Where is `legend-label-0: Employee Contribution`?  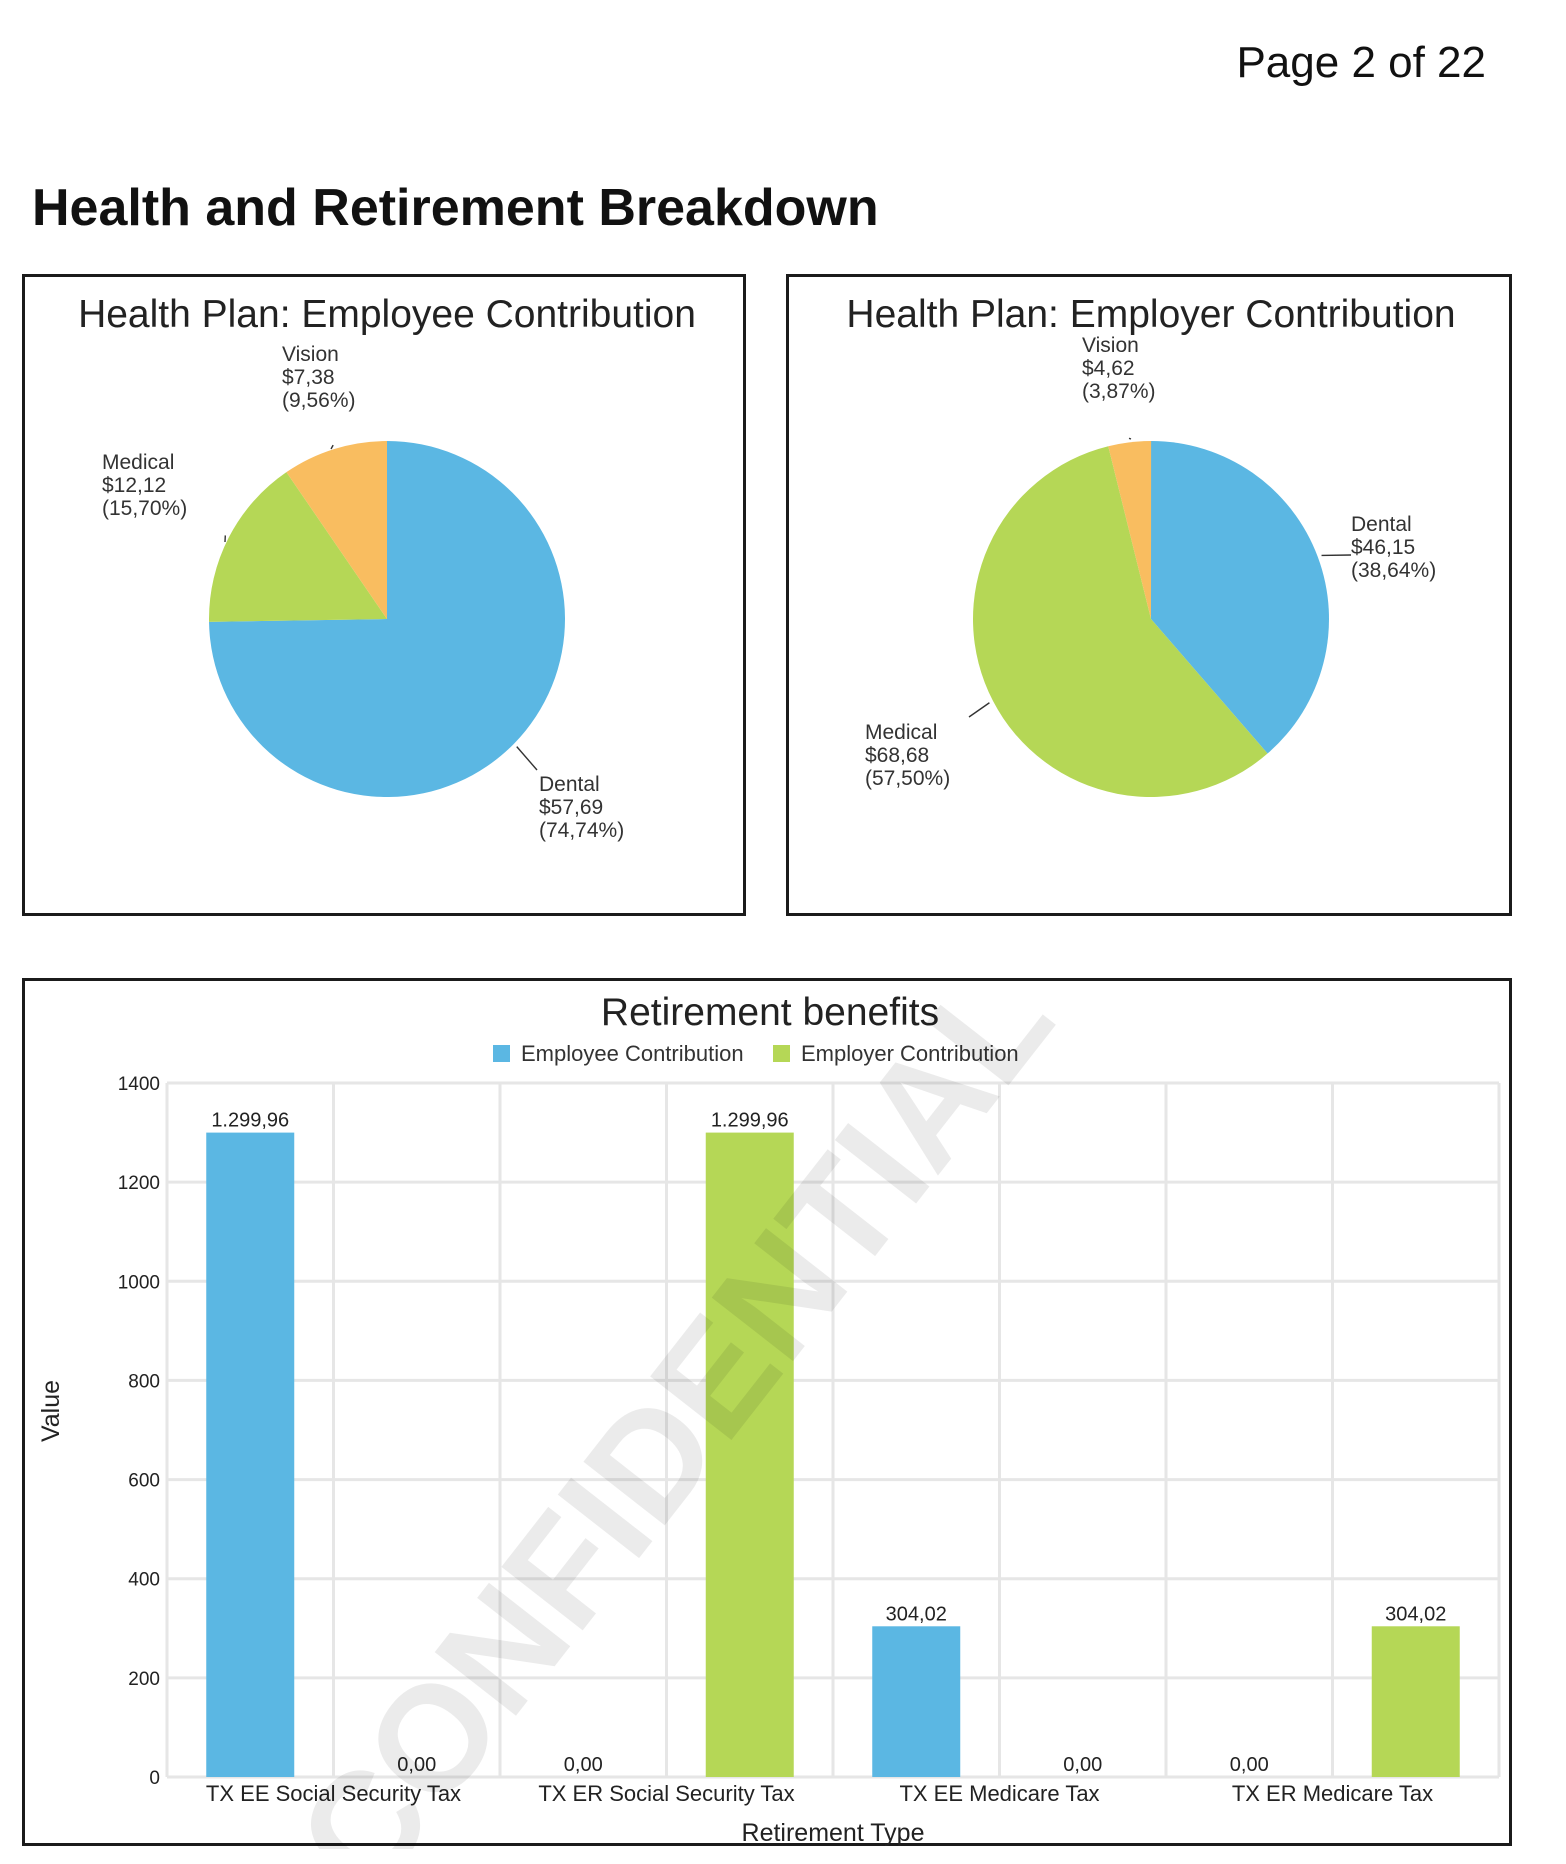 legend-label-0: Employee Contribution is located at coordinates (632, 1053).